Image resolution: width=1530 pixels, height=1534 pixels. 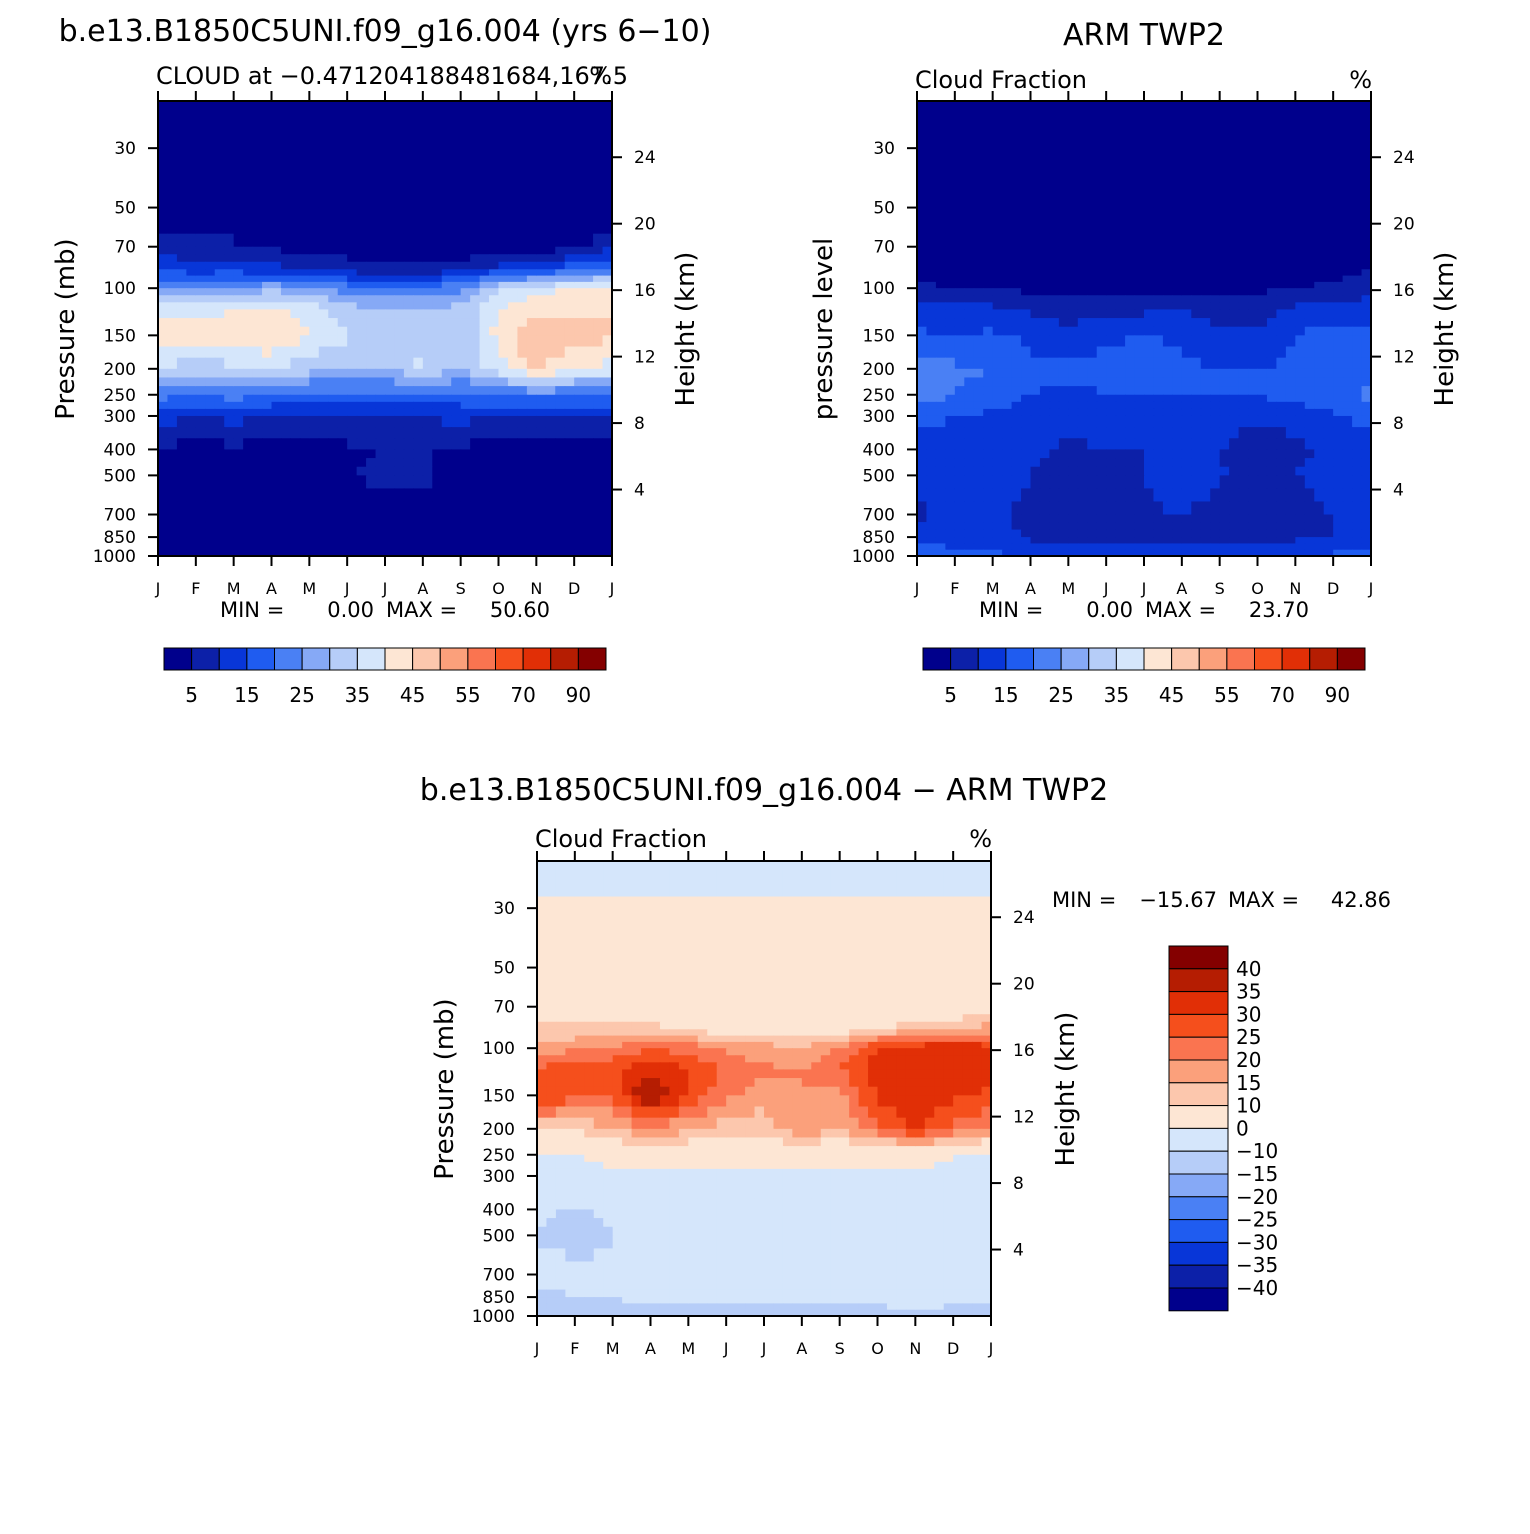 What do you see at coordinates (578, 695) in the screenshot?
I see `model-colorbar-label: 90` at bounding box center [578, 695].